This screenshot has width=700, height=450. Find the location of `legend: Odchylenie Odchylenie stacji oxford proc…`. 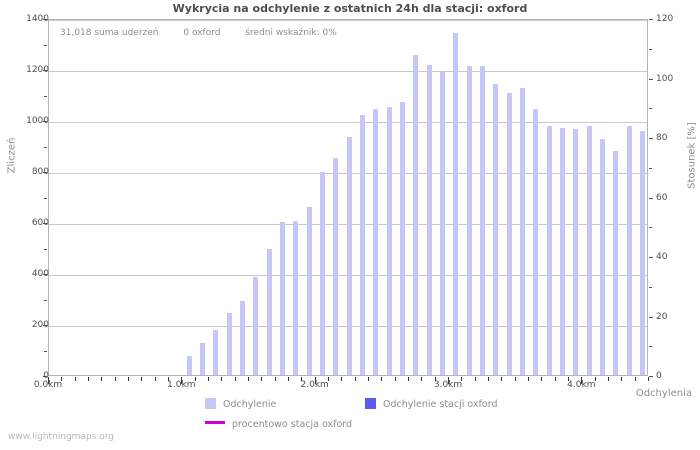

legend: Odchylenie Odchylenie stacji oxford proc… is located at coordinates (350, 412).